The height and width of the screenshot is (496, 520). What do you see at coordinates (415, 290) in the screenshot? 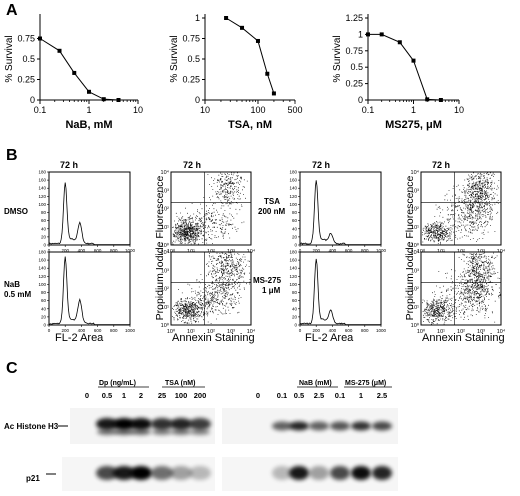
I see `scatter-y-tick: 10²` at bounding box center [415, 290].